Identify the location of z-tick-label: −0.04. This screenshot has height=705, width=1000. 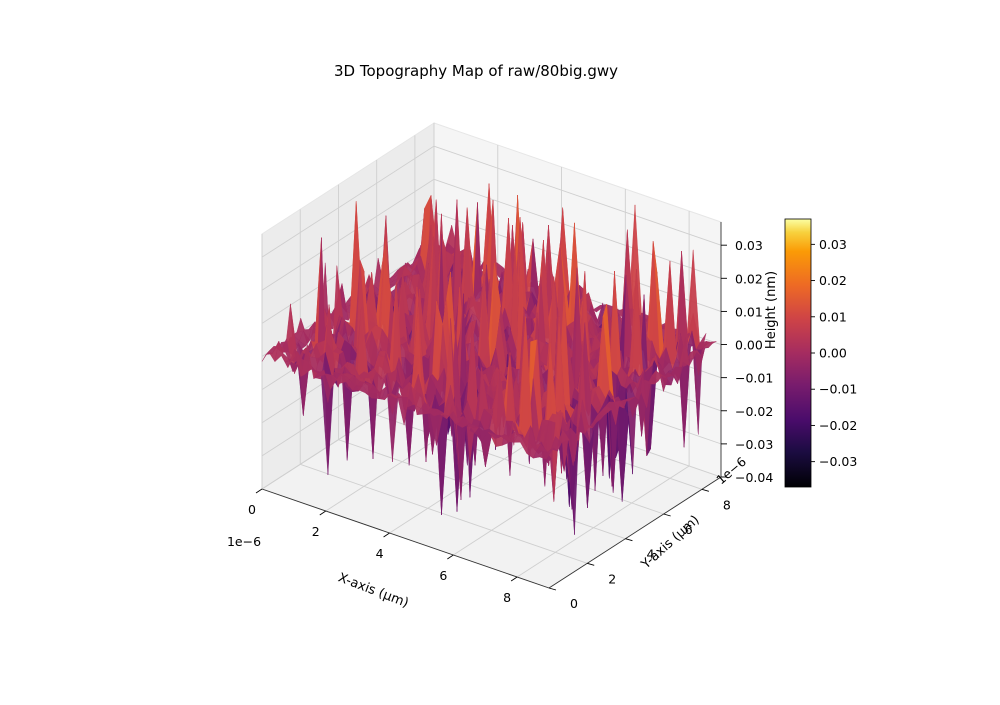
(754, 477).